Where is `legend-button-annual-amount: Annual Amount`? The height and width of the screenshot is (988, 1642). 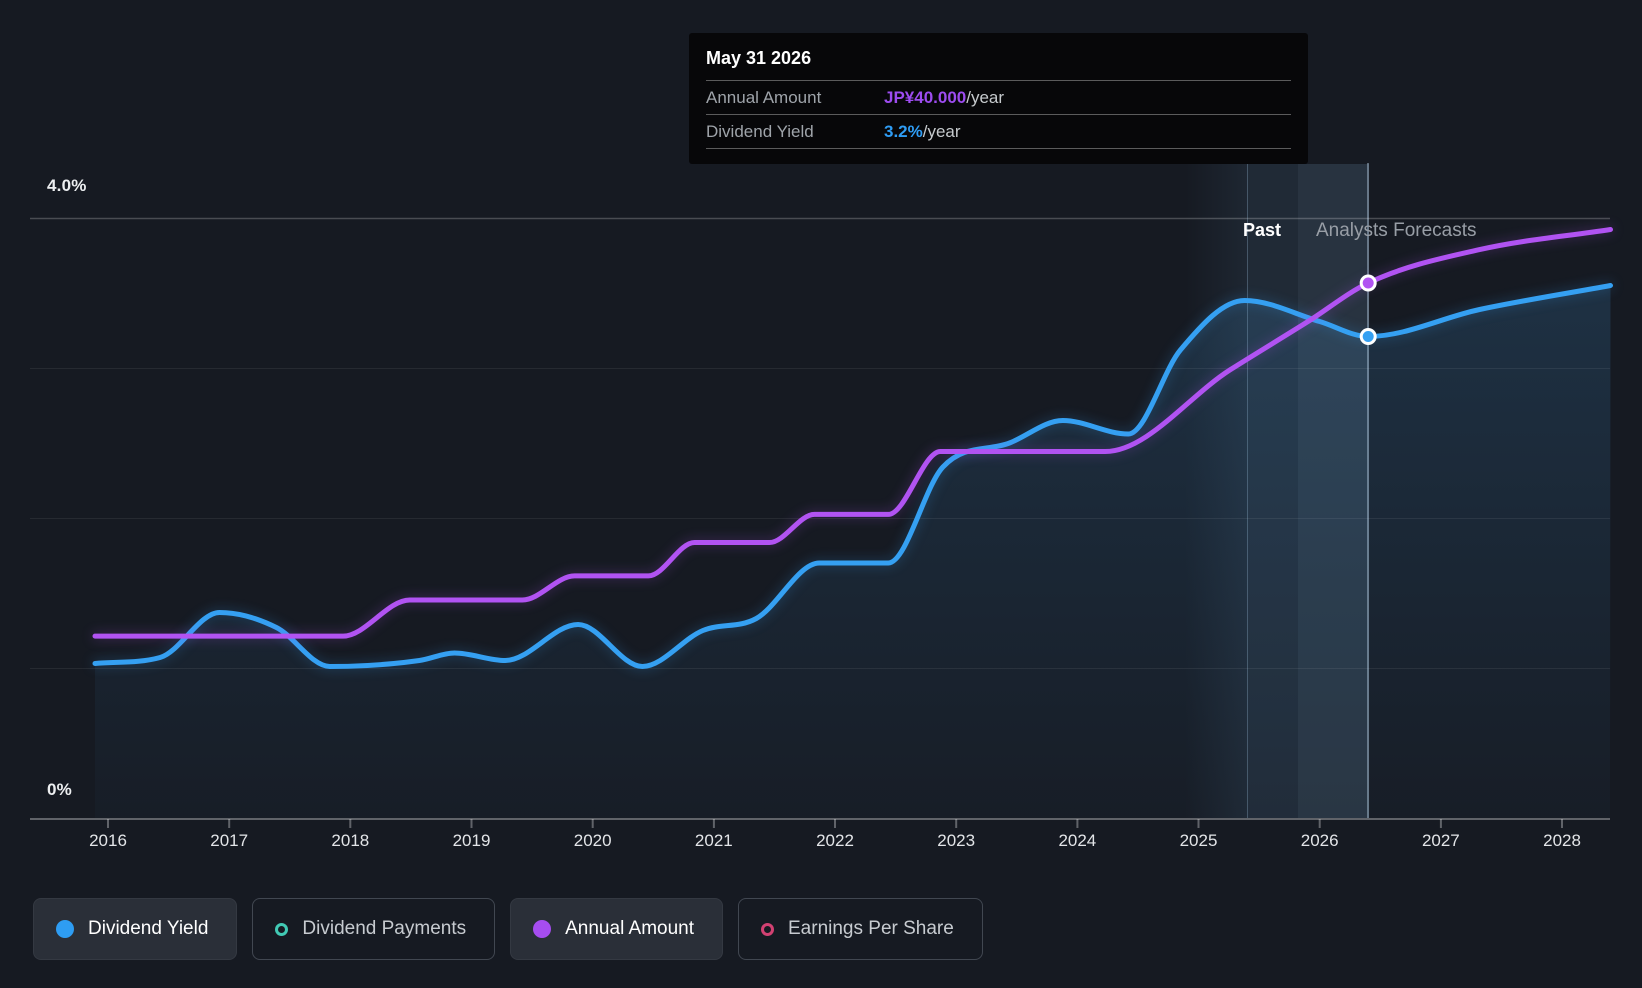
legend-button-annual-amount: Annual Amount is located at coordinates (616, 929).